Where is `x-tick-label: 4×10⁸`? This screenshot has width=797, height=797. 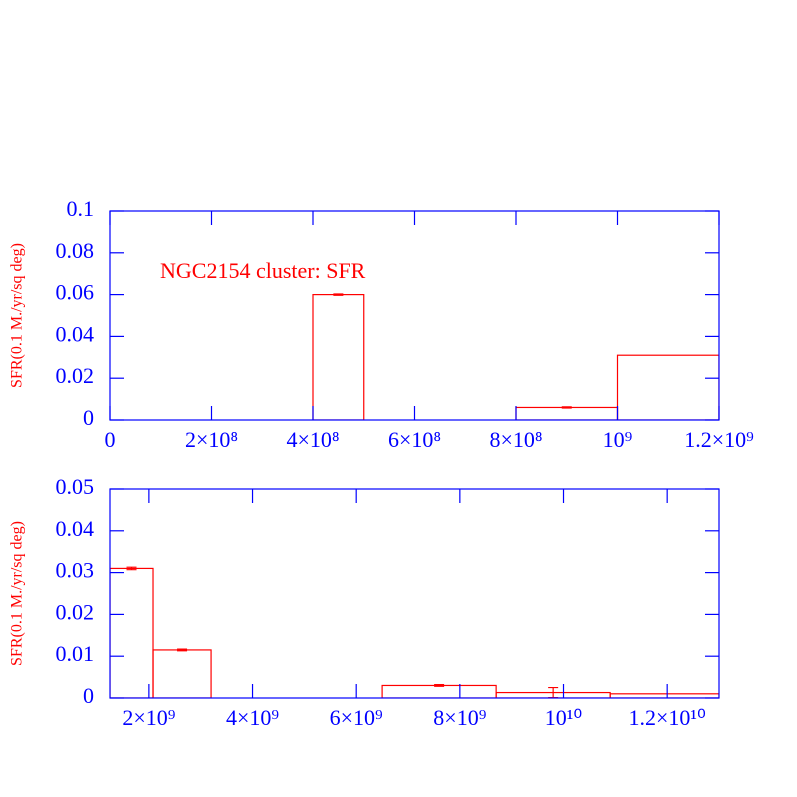
x-tick-label: 4×10⁸ is located at coordinates (312, 439).